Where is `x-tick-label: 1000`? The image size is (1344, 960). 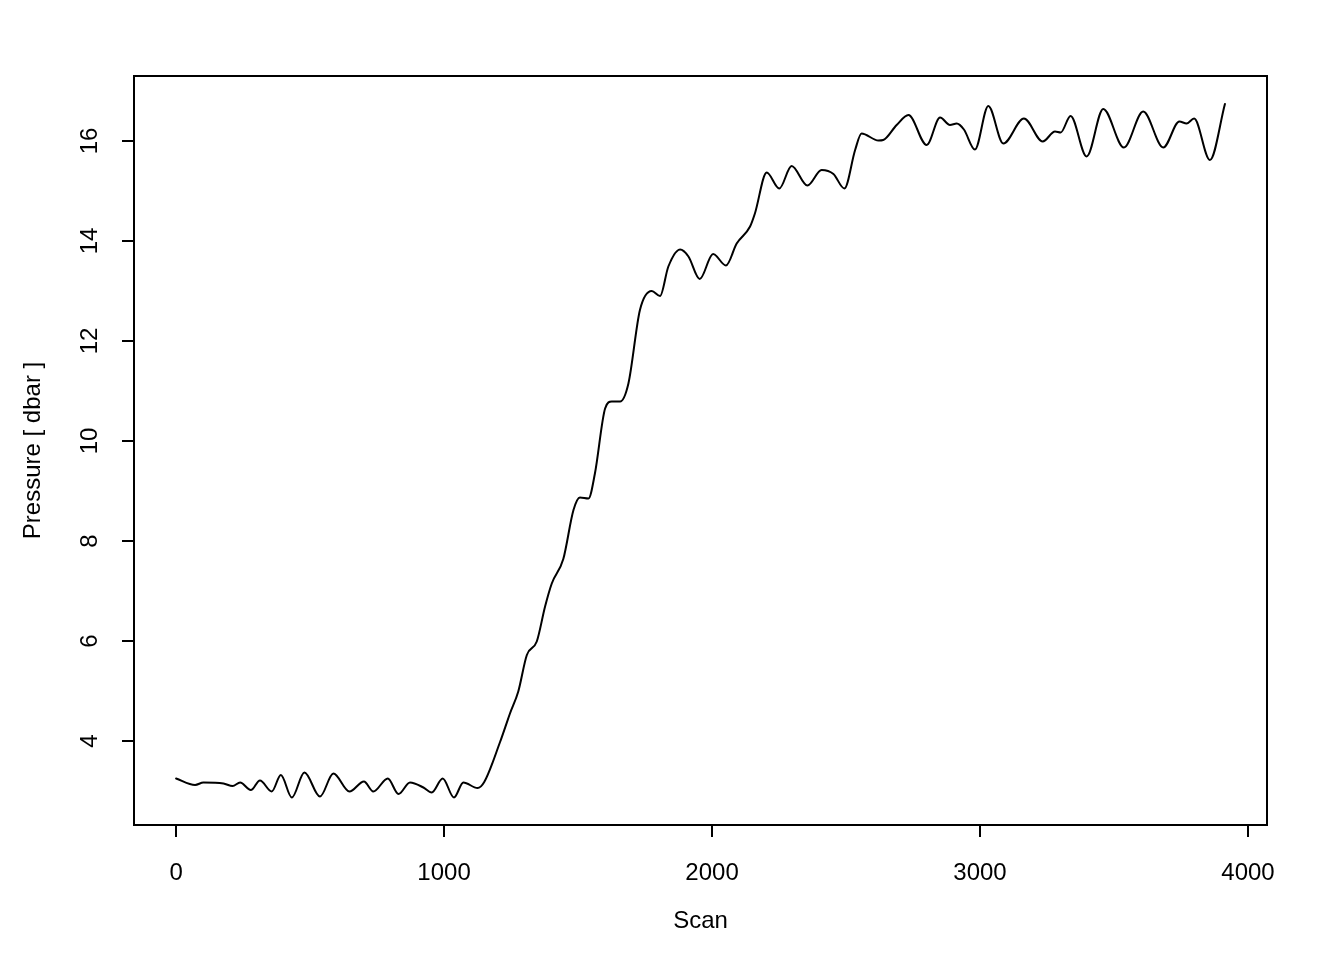
x-tick-label: 1000 is located at coordinates (444, 872).